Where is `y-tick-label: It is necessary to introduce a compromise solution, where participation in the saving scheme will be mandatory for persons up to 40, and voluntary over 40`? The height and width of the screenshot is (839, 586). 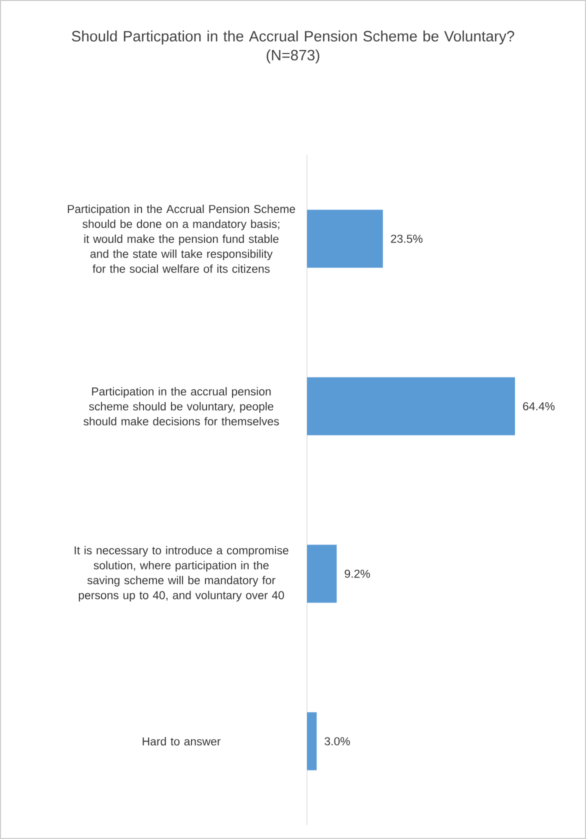 y-tick-label: It is necessary to introduce a compromise solution, where participation in the saving scheme will be mandatory for persons up to 40, and voluntary over 40 is located at coordinates (181, 574).